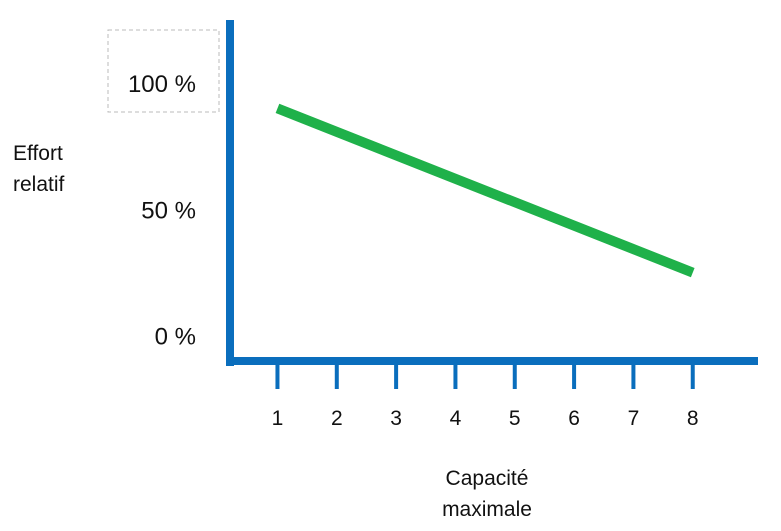 The width and height of the screenshot is (781, 531). I want to click on y-tick-label-0: 0 %, so click(175, 337).